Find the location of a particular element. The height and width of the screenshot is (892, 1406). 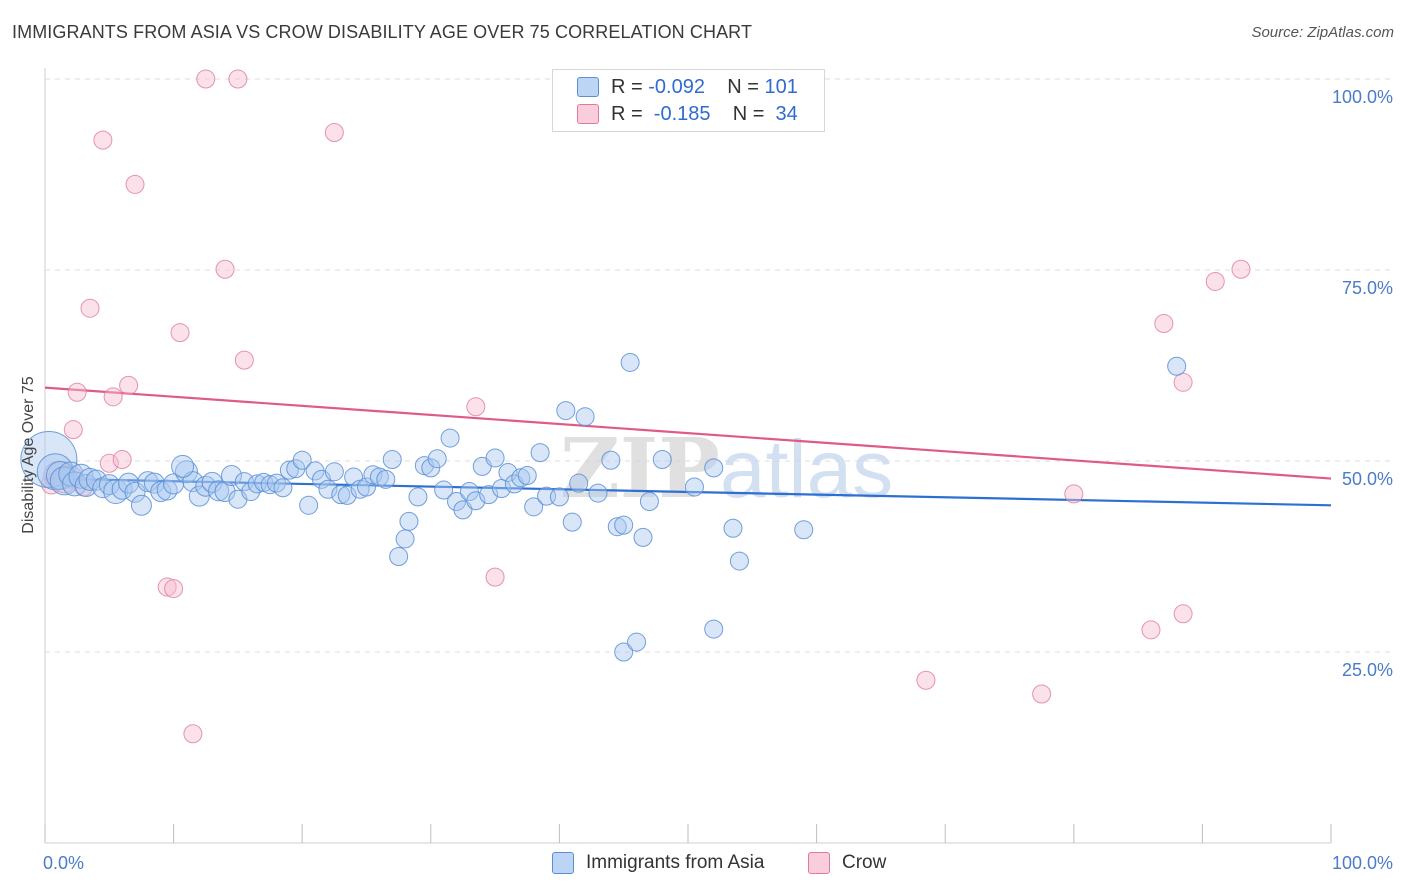

series-legend-asia: Immigrants from Asia is located at coordinates (658, 863).